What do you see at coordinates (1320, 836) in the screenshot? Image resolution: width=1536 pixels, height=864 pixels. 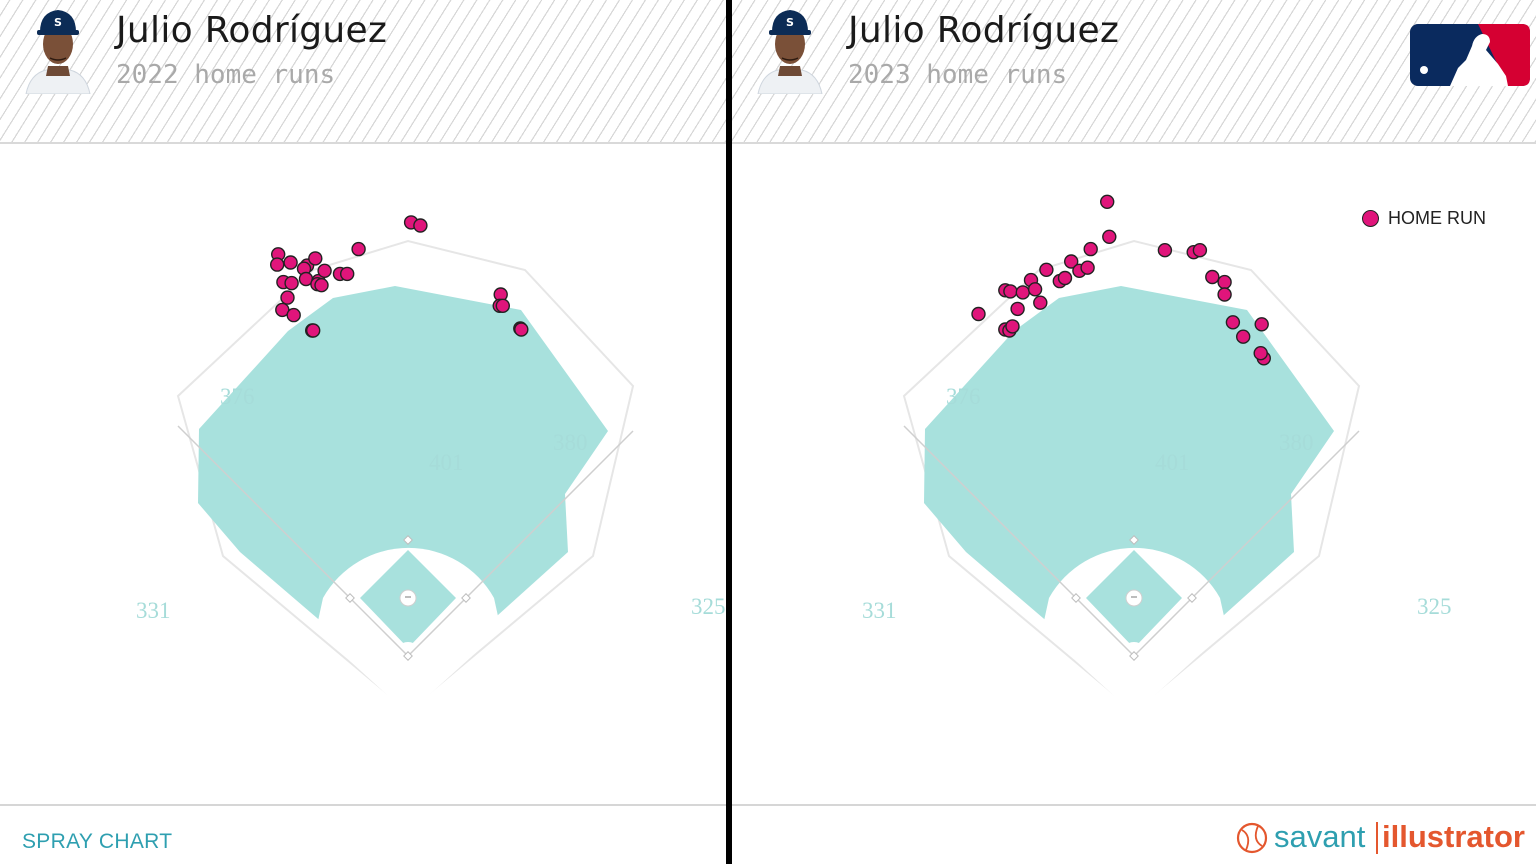 I see `brand-savant-text: savant` at bounding box center [1320, 836].